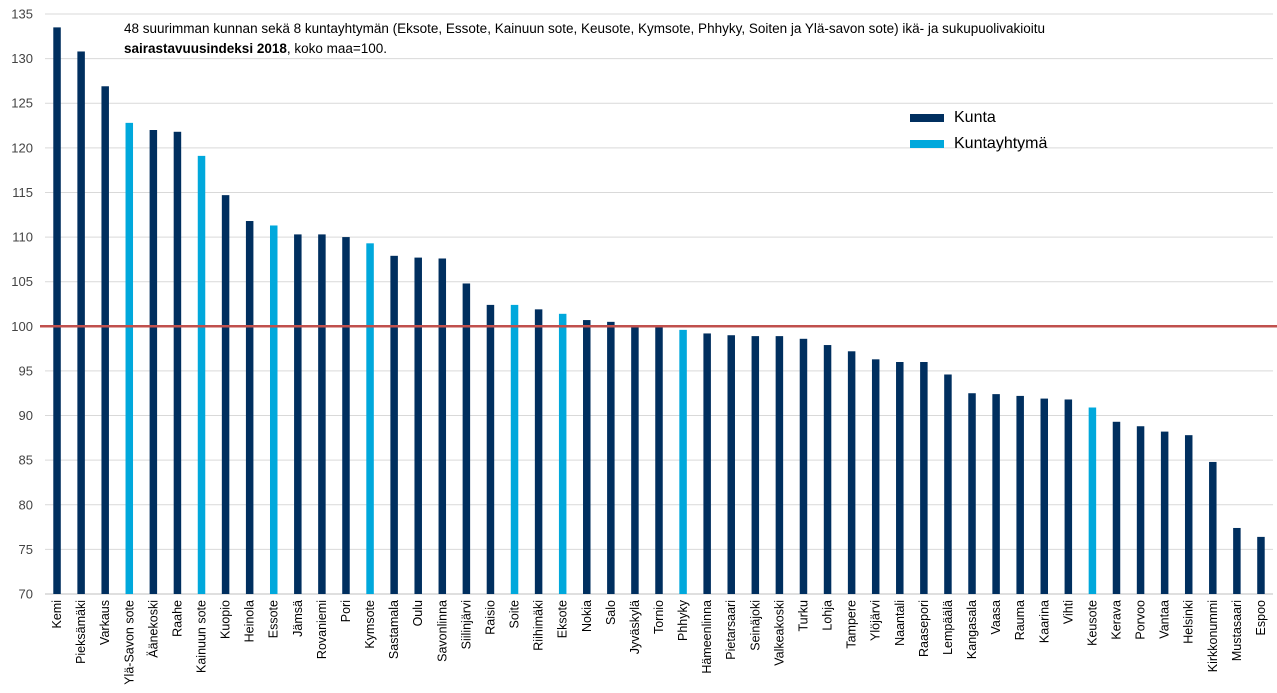 The width and height of the screenshot is (1277, 693). What do you see at coordinates (828, 615) in the screenshot?
I see `x-tick-label: Lohja` at bounding box center [828, 615].